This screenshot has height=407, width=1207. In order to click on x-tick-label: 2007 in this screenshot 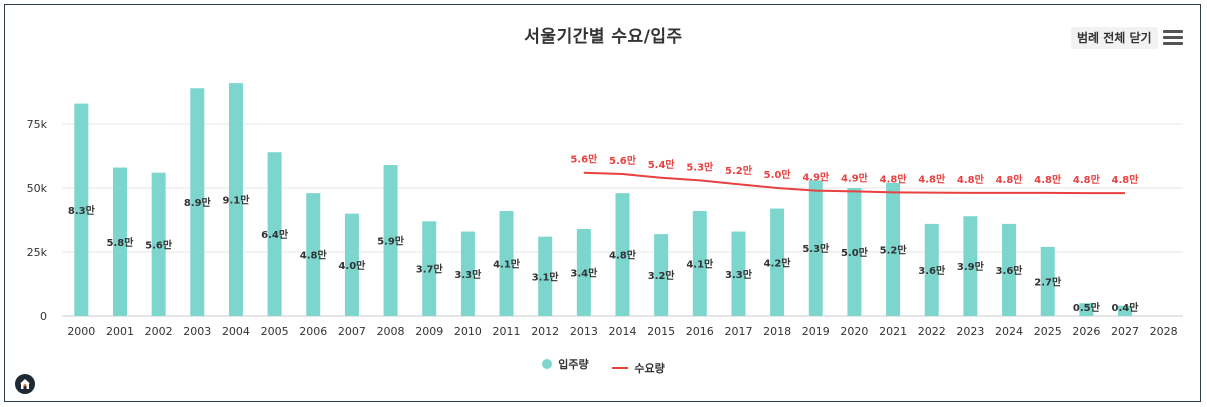, I will do `click(352, 331)`.